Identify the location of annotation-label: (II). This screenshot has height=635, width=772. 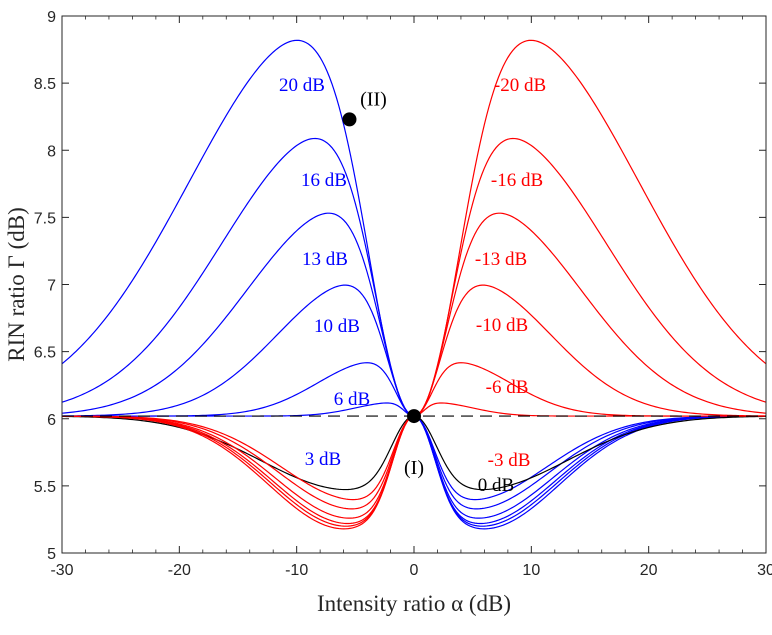
(373, 99).